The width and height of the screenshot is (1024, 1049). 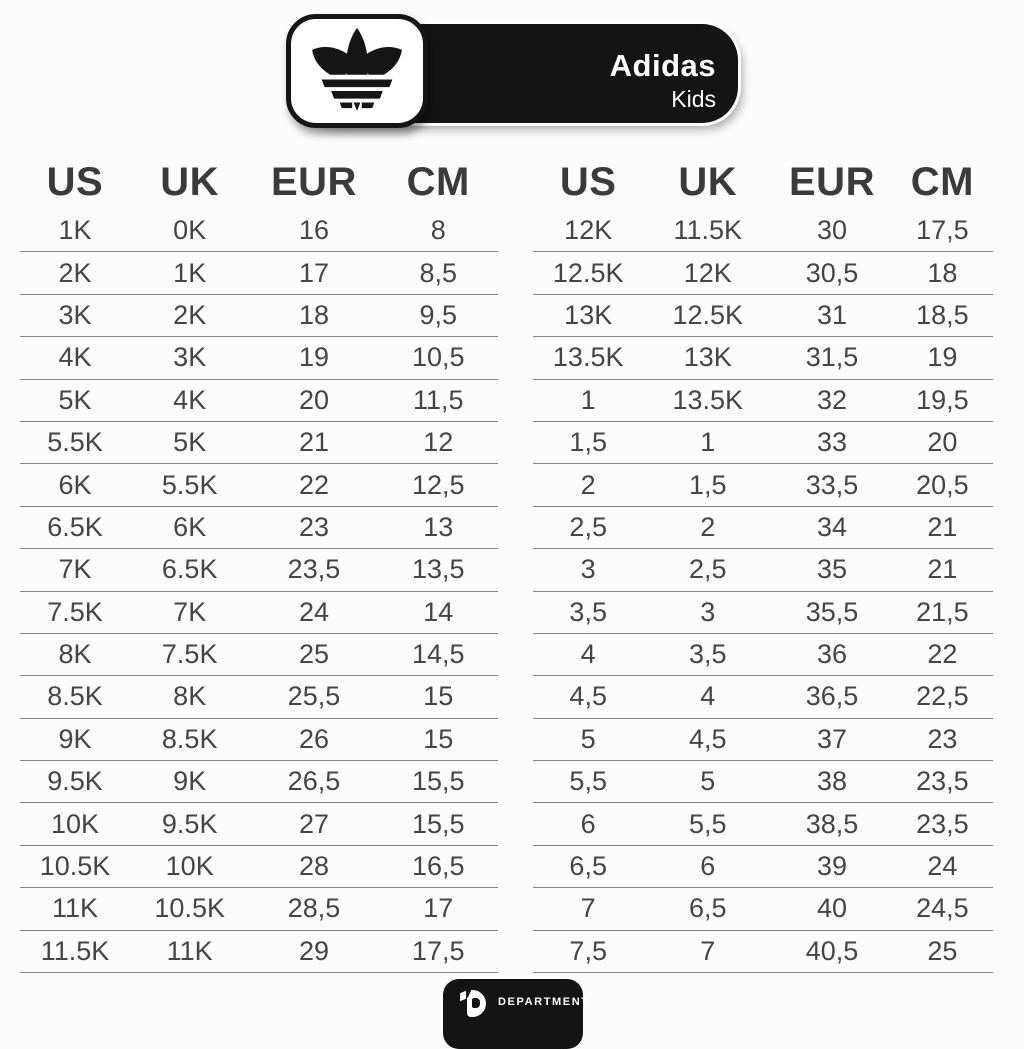 What do you see at coordinates (189, 908) in the screenshot?
I see `size-cell: 10.5K` at bounding box center [189, 908].